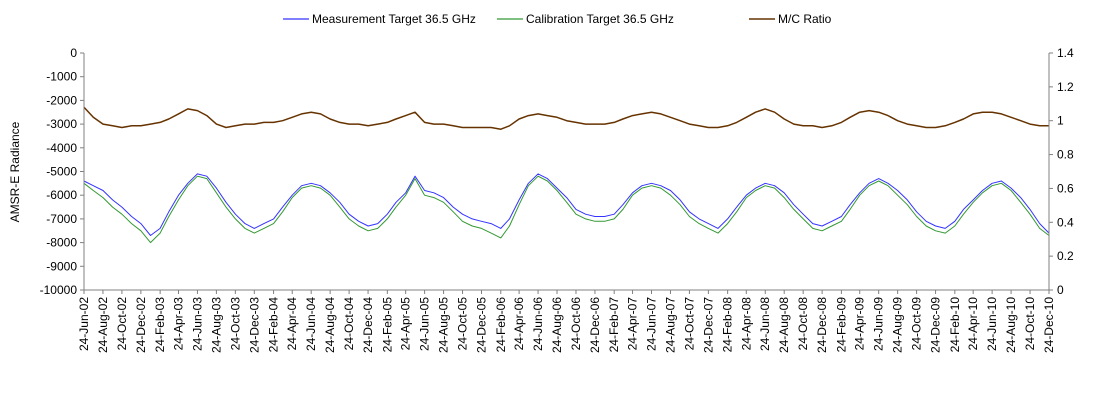  I want to click on y-left-tick-label: -3000, so click(61, 124).